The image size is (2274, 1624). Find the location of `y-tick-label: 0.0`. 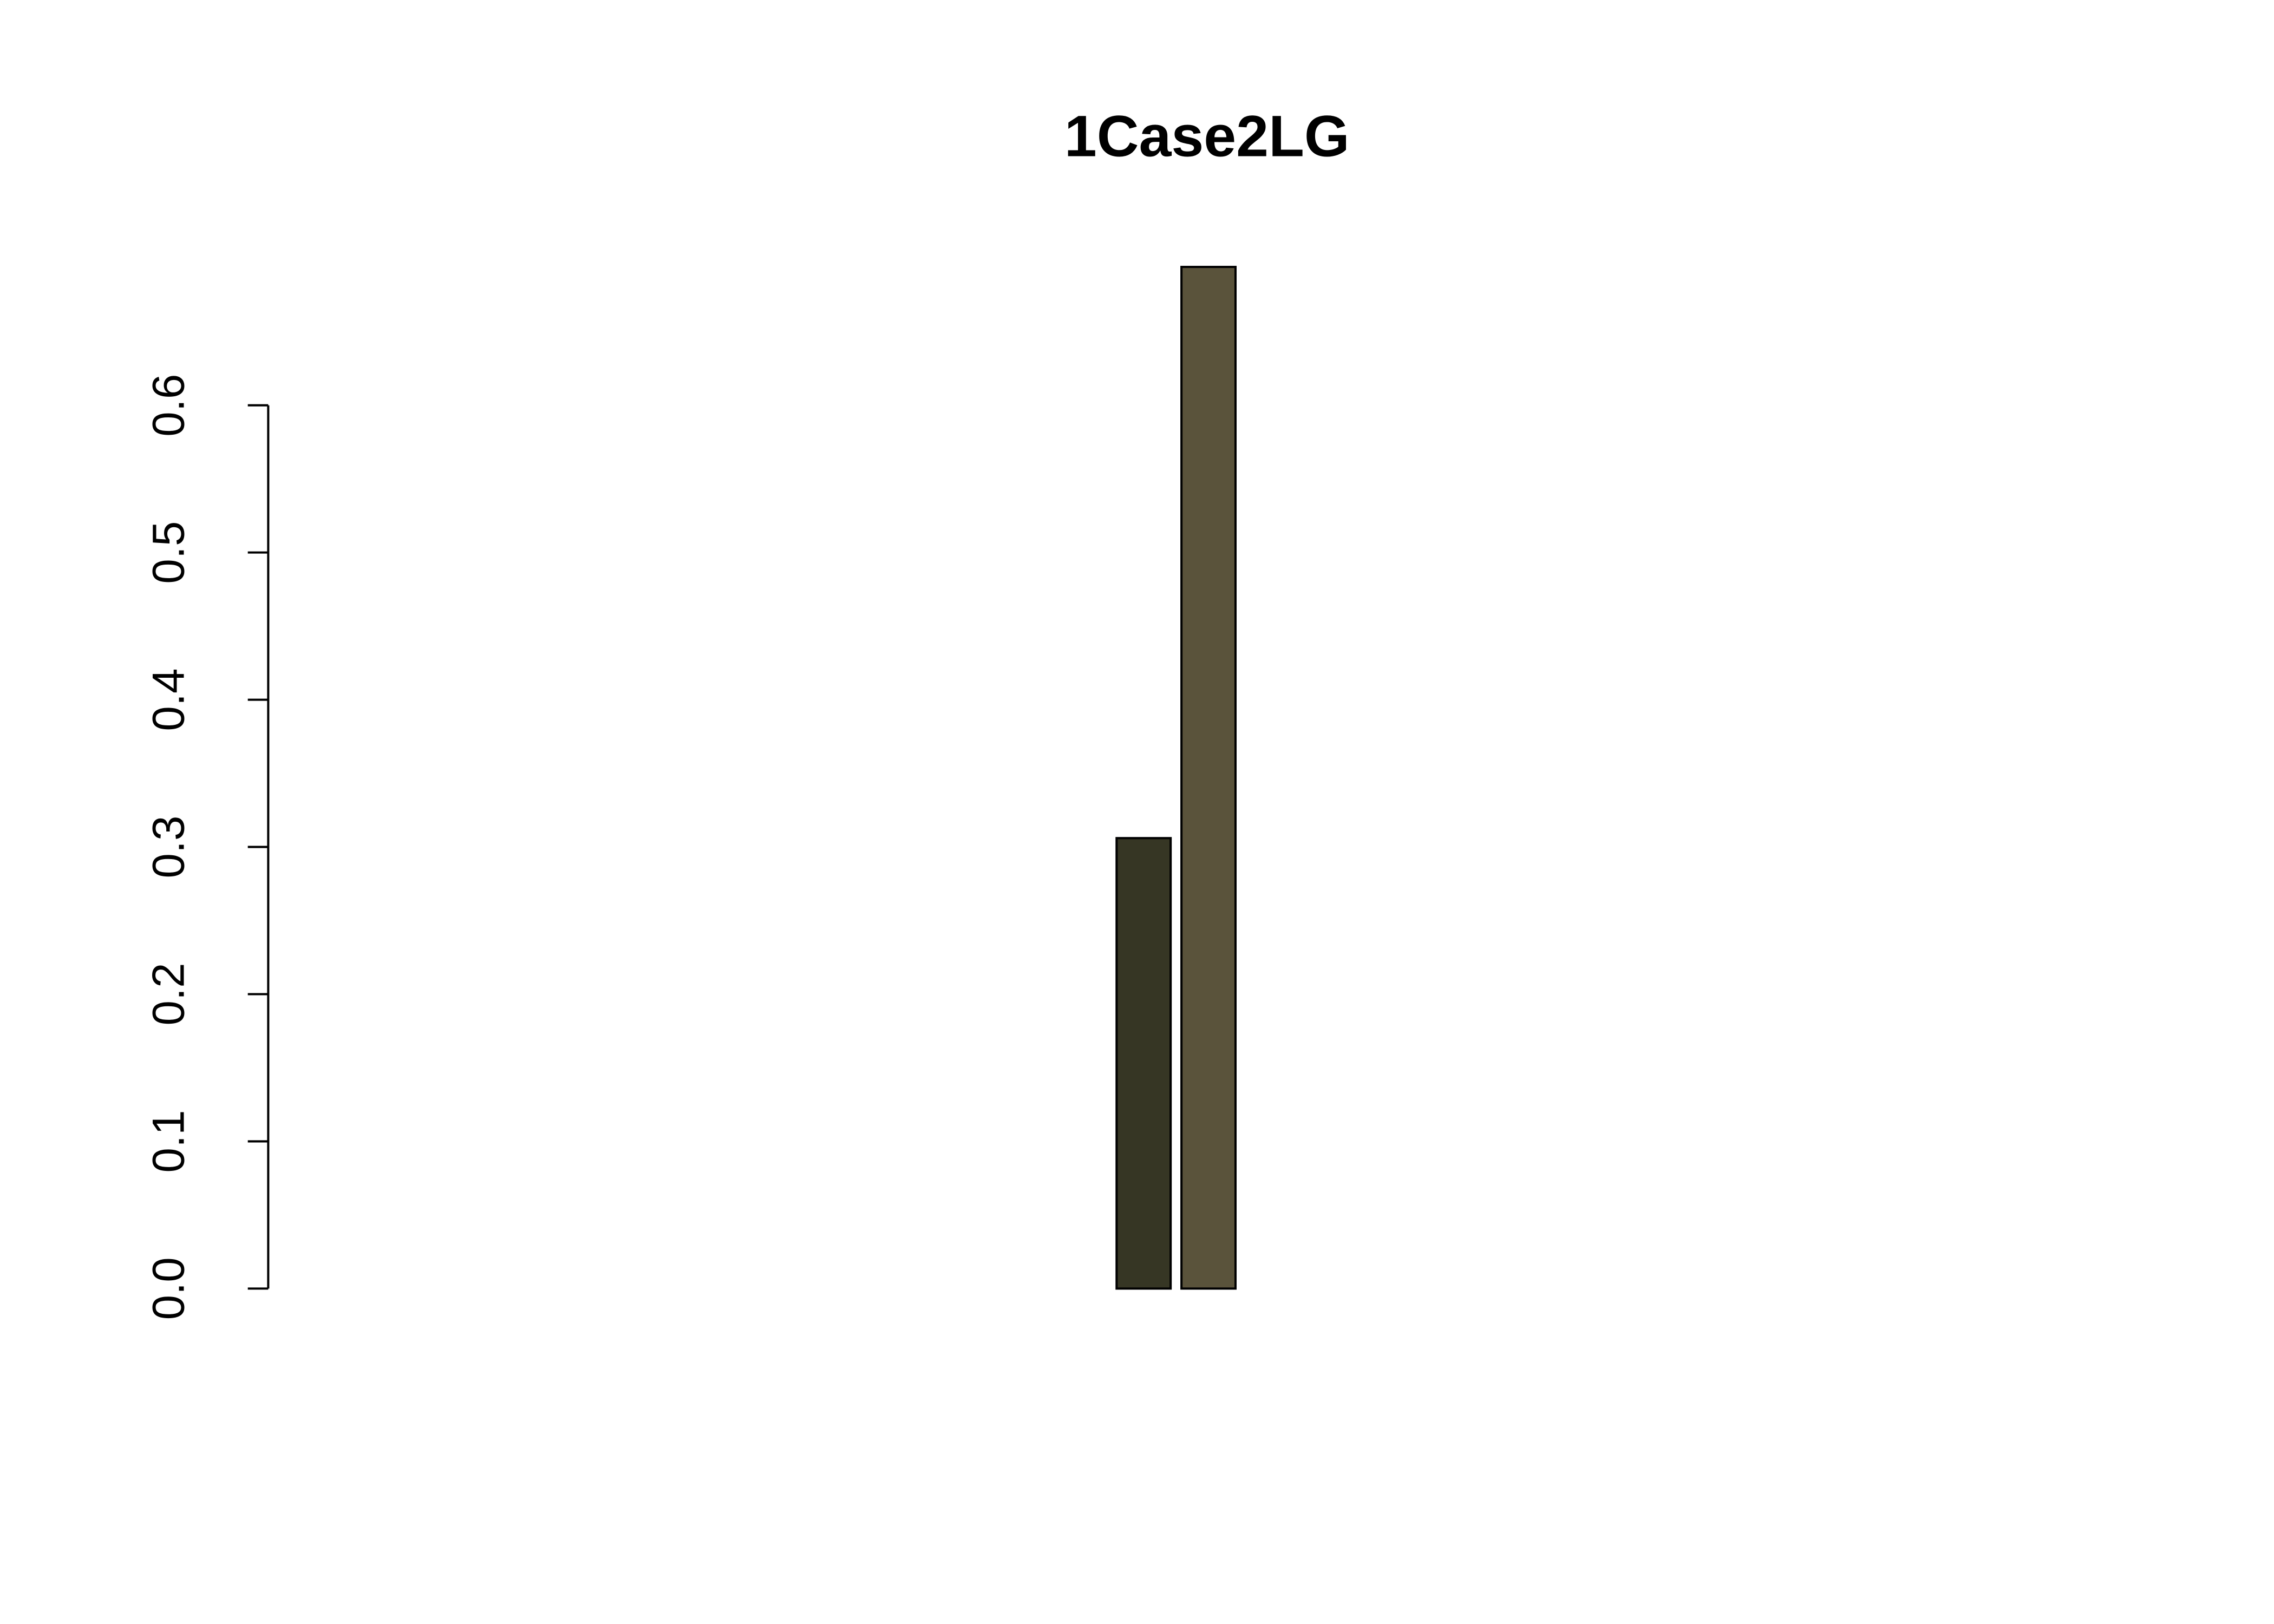

y-tick-label: 0.0 is located at coordinates (169, 1289).